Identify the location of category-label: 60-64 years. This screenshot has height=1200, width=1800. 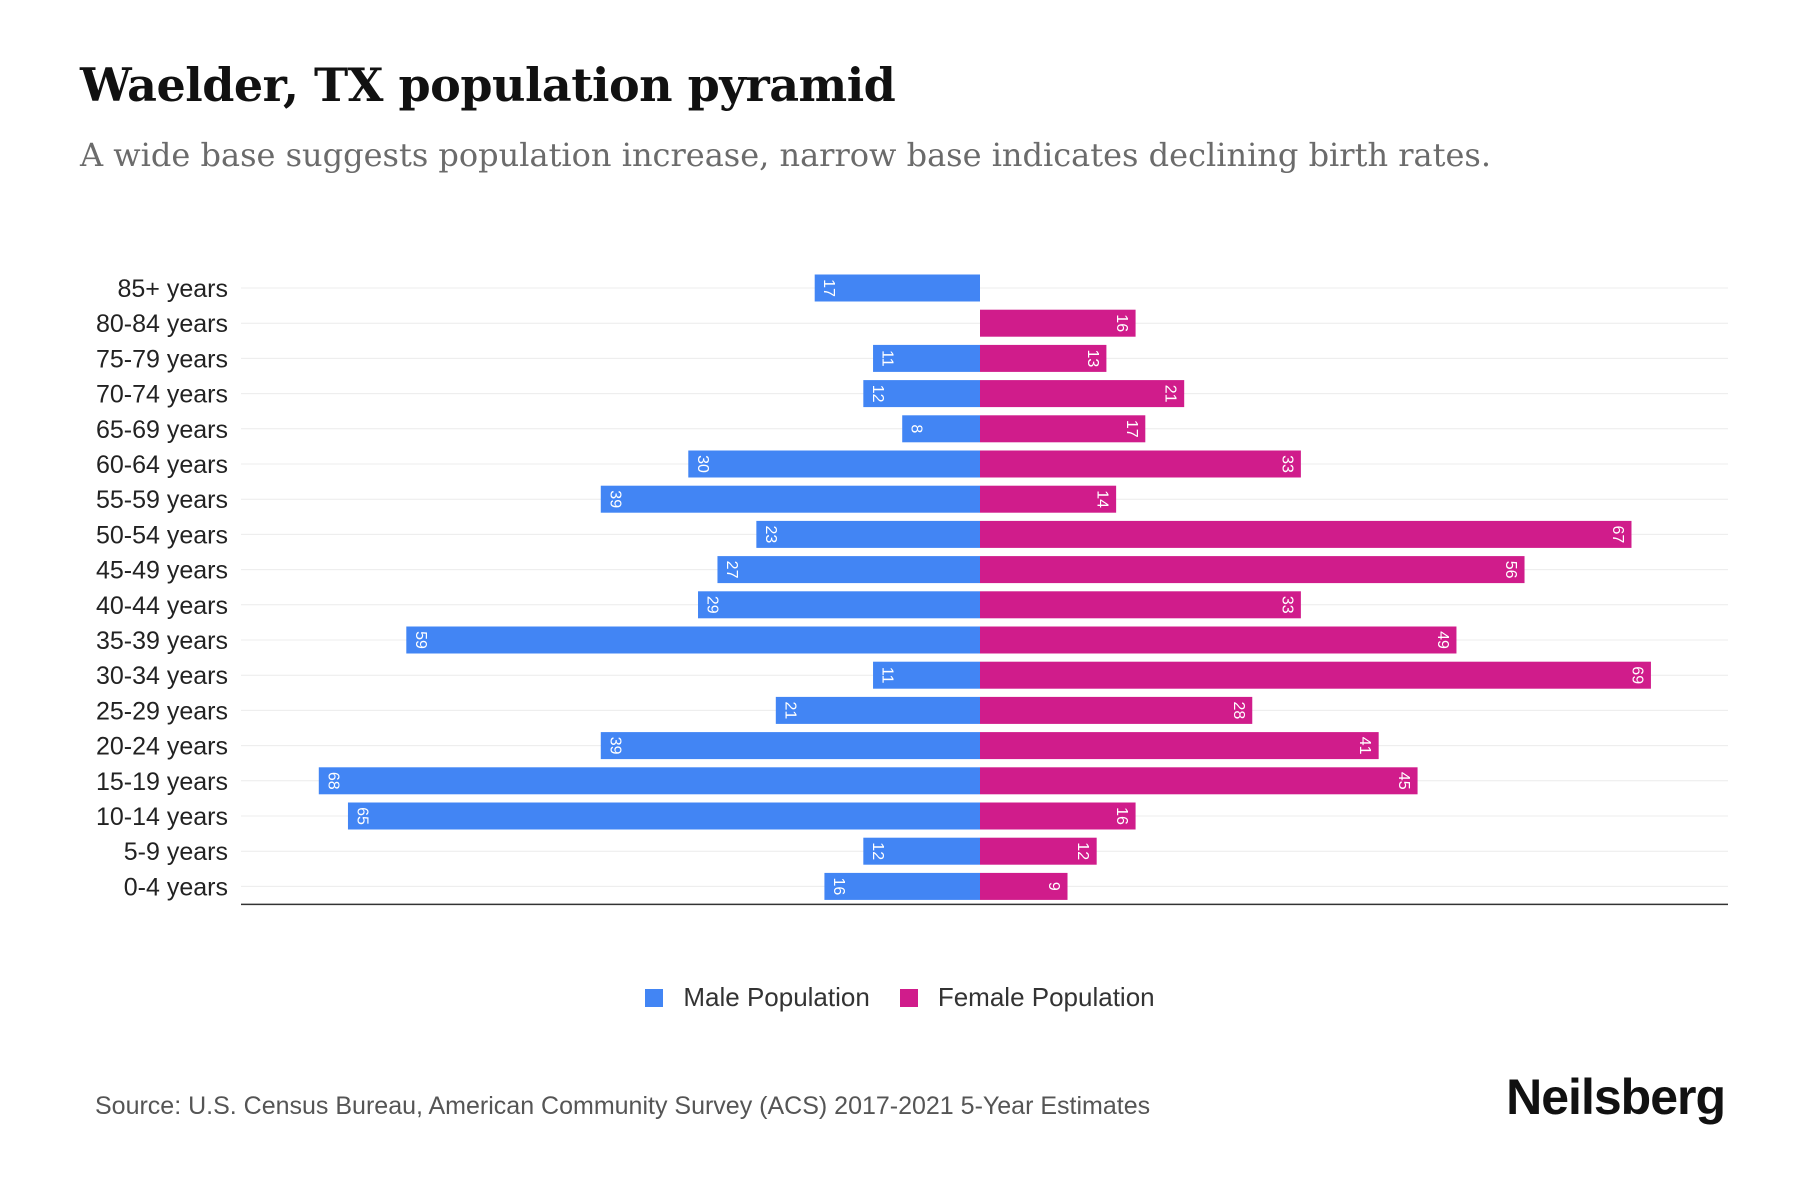
(162, 465).